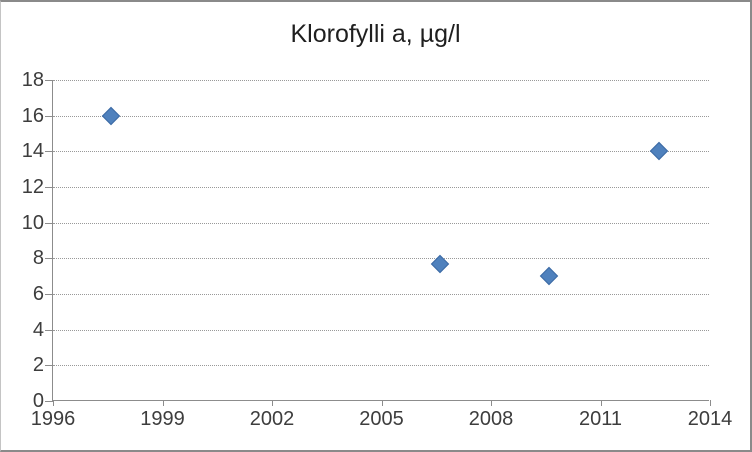 Image resolution: width=752 pixels, height=452 pixels. I want to click on x-tick-label: 2005, so click(381, 419).